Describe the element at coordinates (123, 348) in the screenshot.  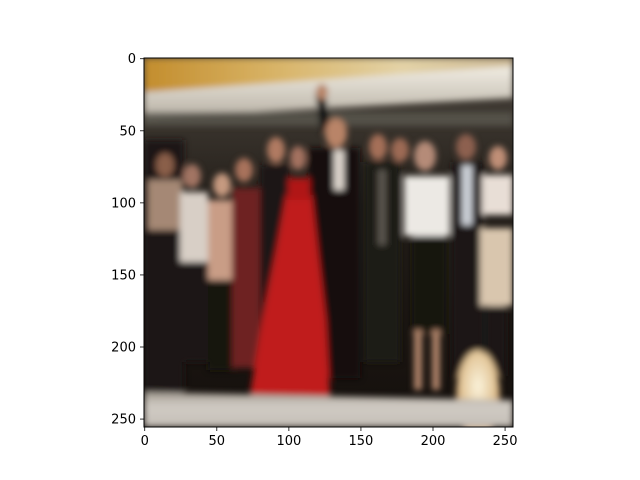
I see `y-tick-label: 200` at that location.